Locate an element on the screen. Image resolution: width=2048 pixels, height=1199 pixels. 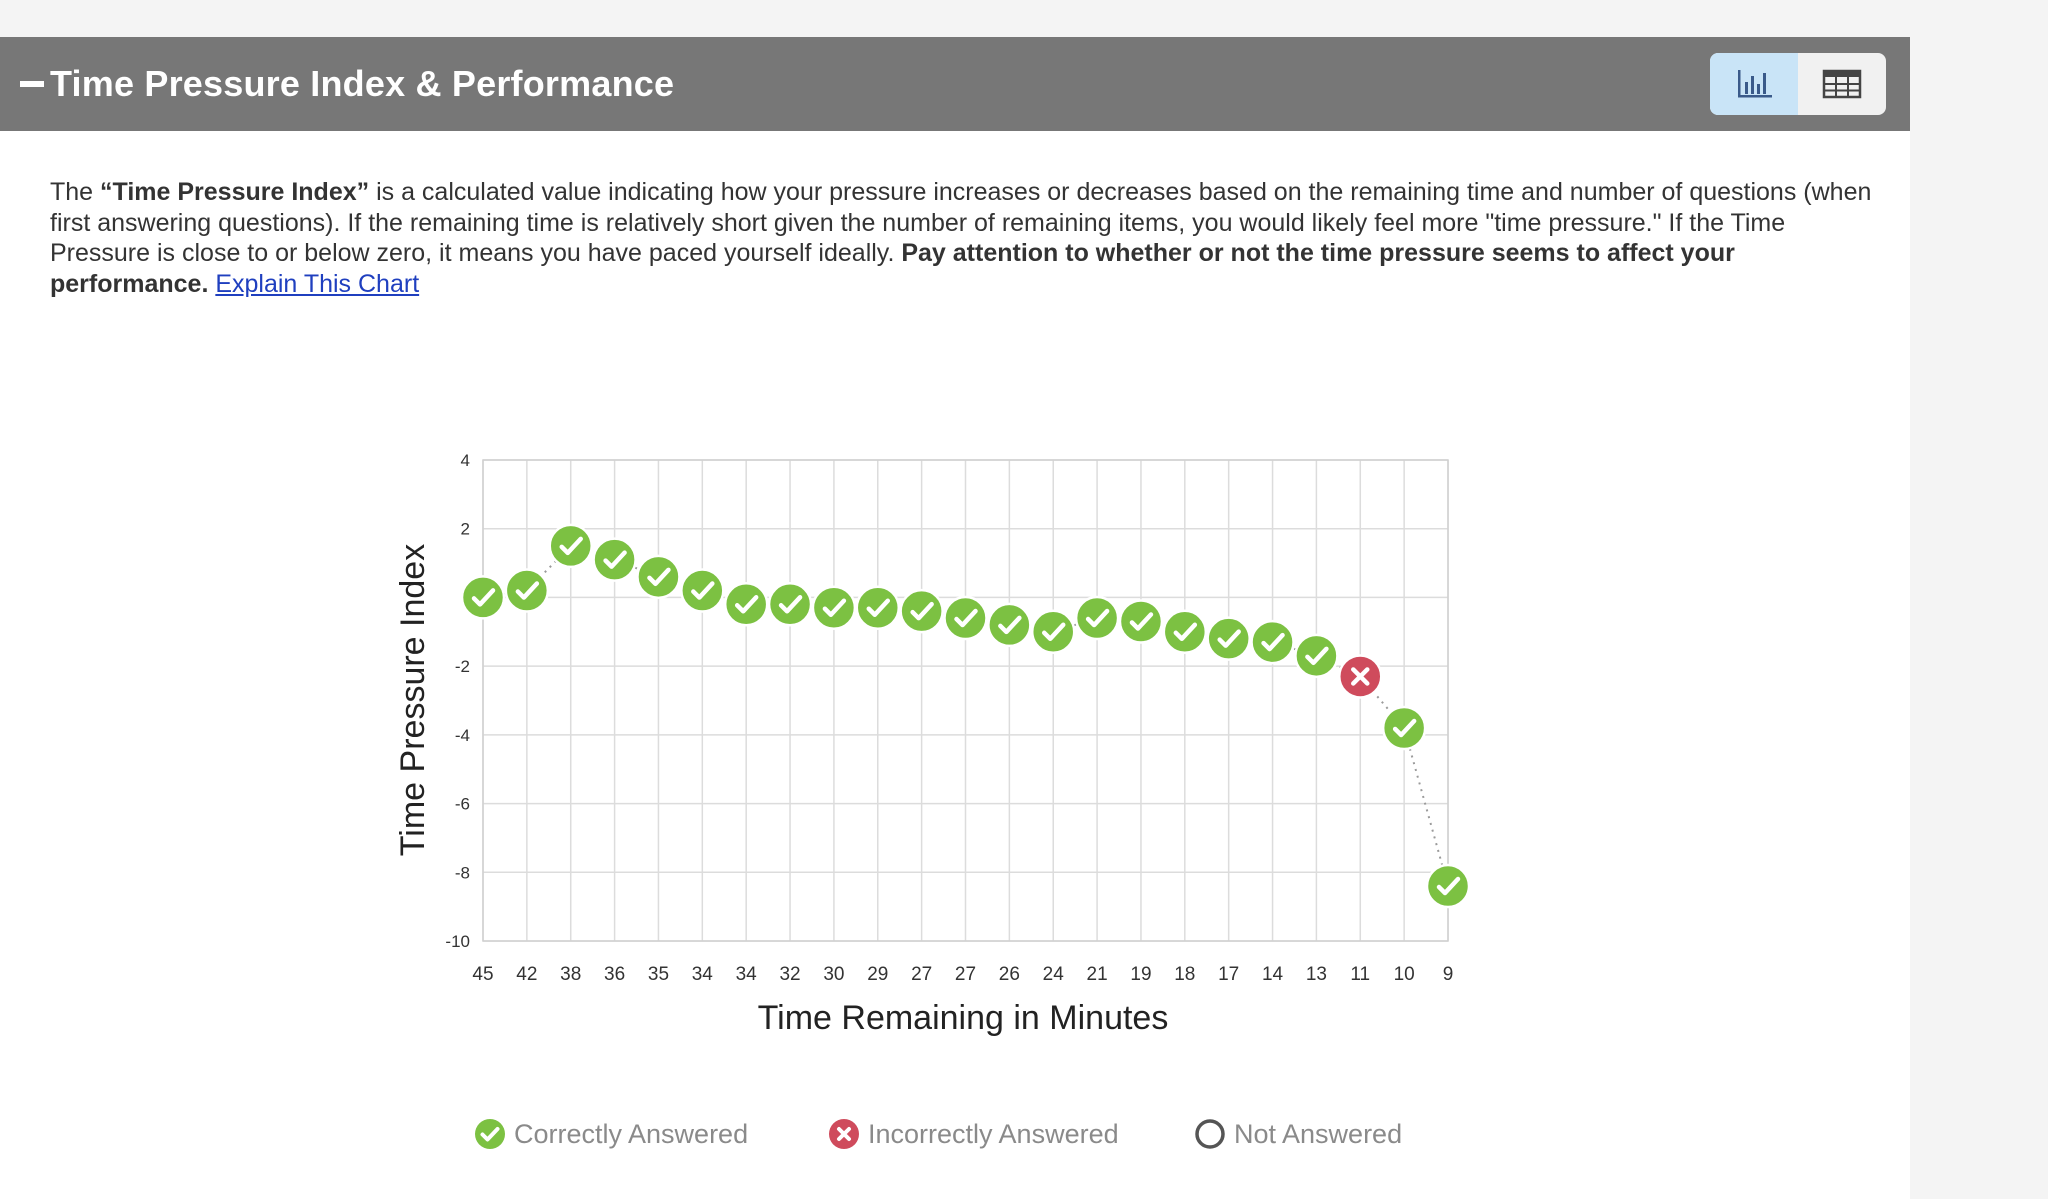
x-mark is located at coordinates (1360, 676).